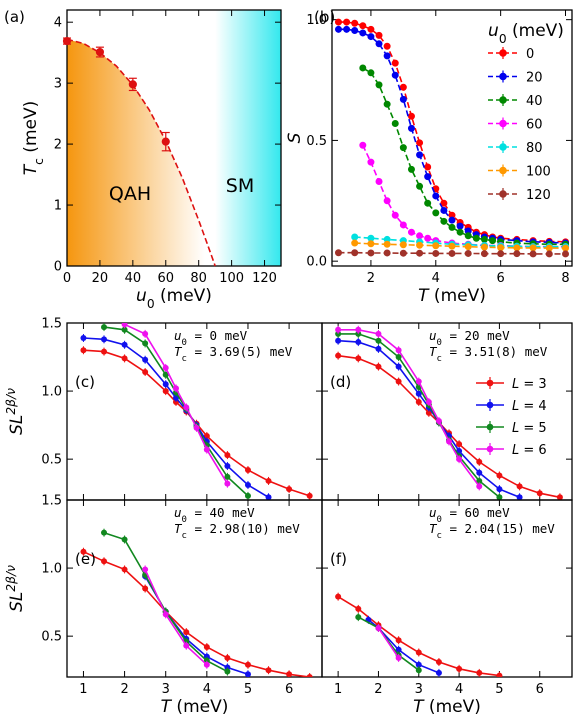  Describe the element at coordinates (529, 406) in the screenshot. I see `legend-label-d: L = 4` at that location.